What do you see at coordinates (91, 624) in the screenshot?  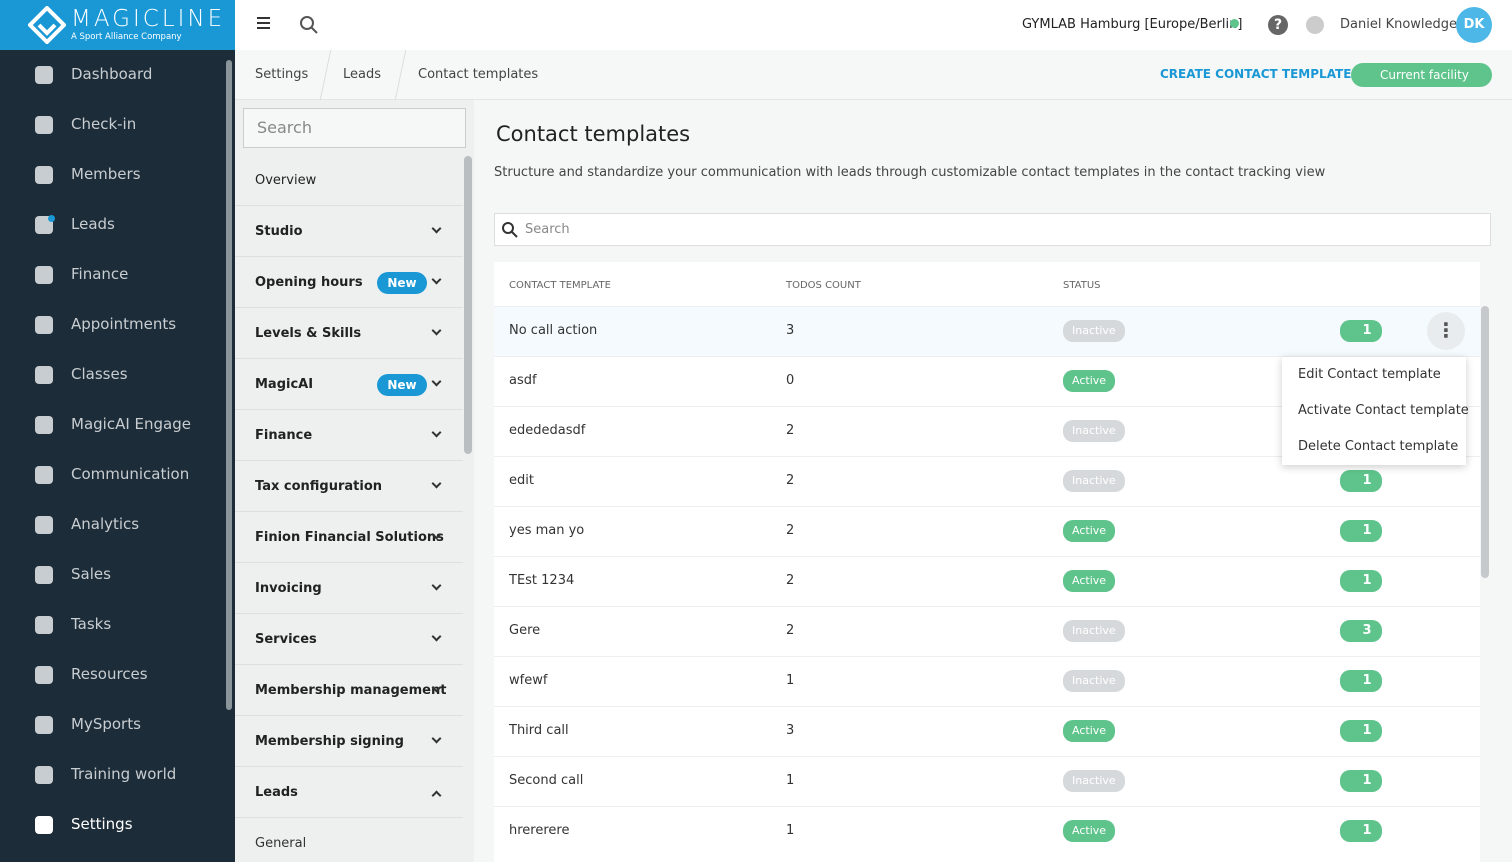 I see `nav-item: Tasks` at bounding box center [91, 624].